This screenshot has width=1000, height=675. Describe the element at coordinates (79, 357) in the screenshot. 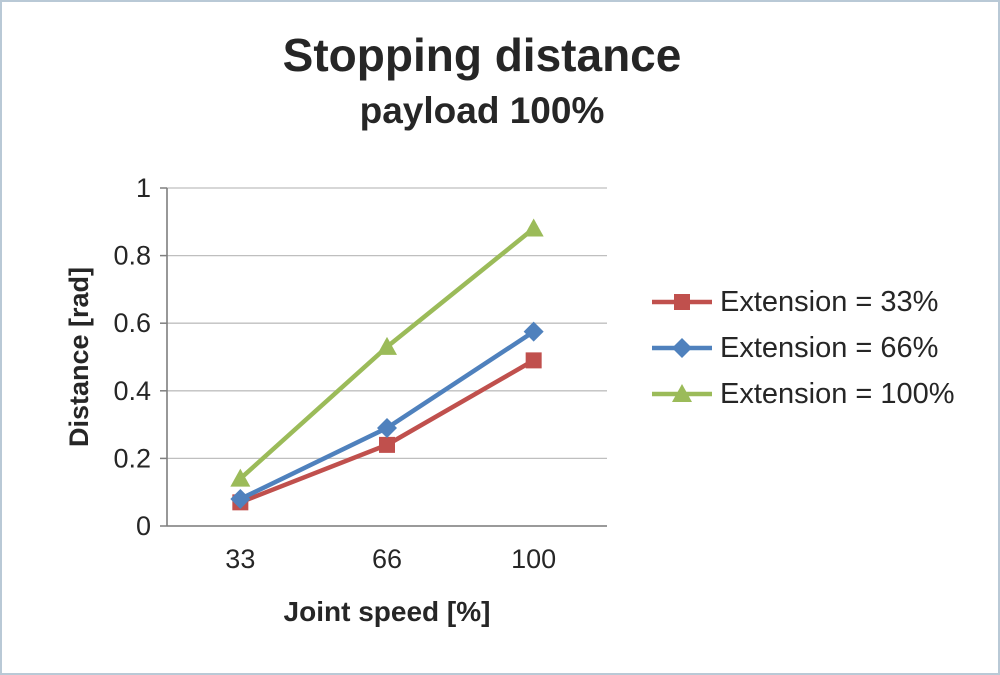

I see `y-axis-title: Distance [rad]` at that location.